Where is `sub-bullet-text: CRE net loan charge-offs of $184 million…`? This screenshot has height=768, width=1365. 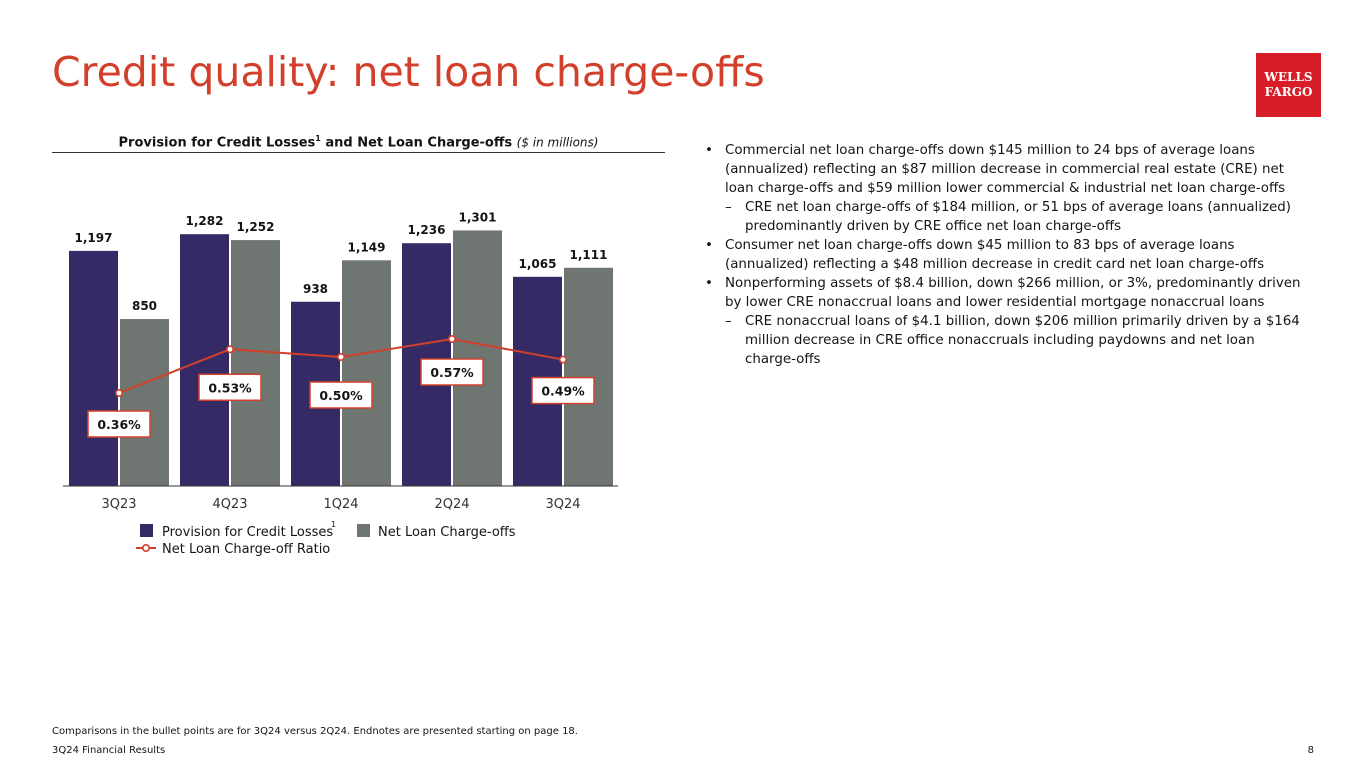 sub-bullet-text: CRE net loan charge-offs of $184 million… is located at coordinates (1018, 217).